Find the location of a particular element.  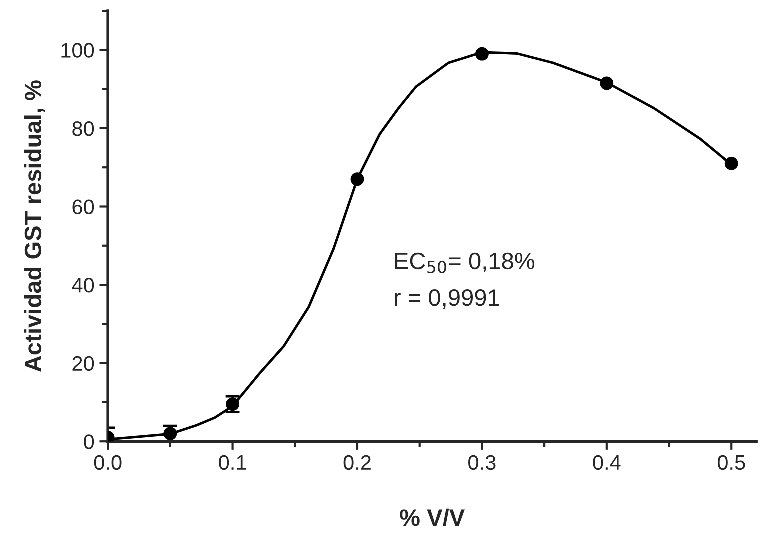

y-tick-label: 80 is located at coordinates (83, 128).